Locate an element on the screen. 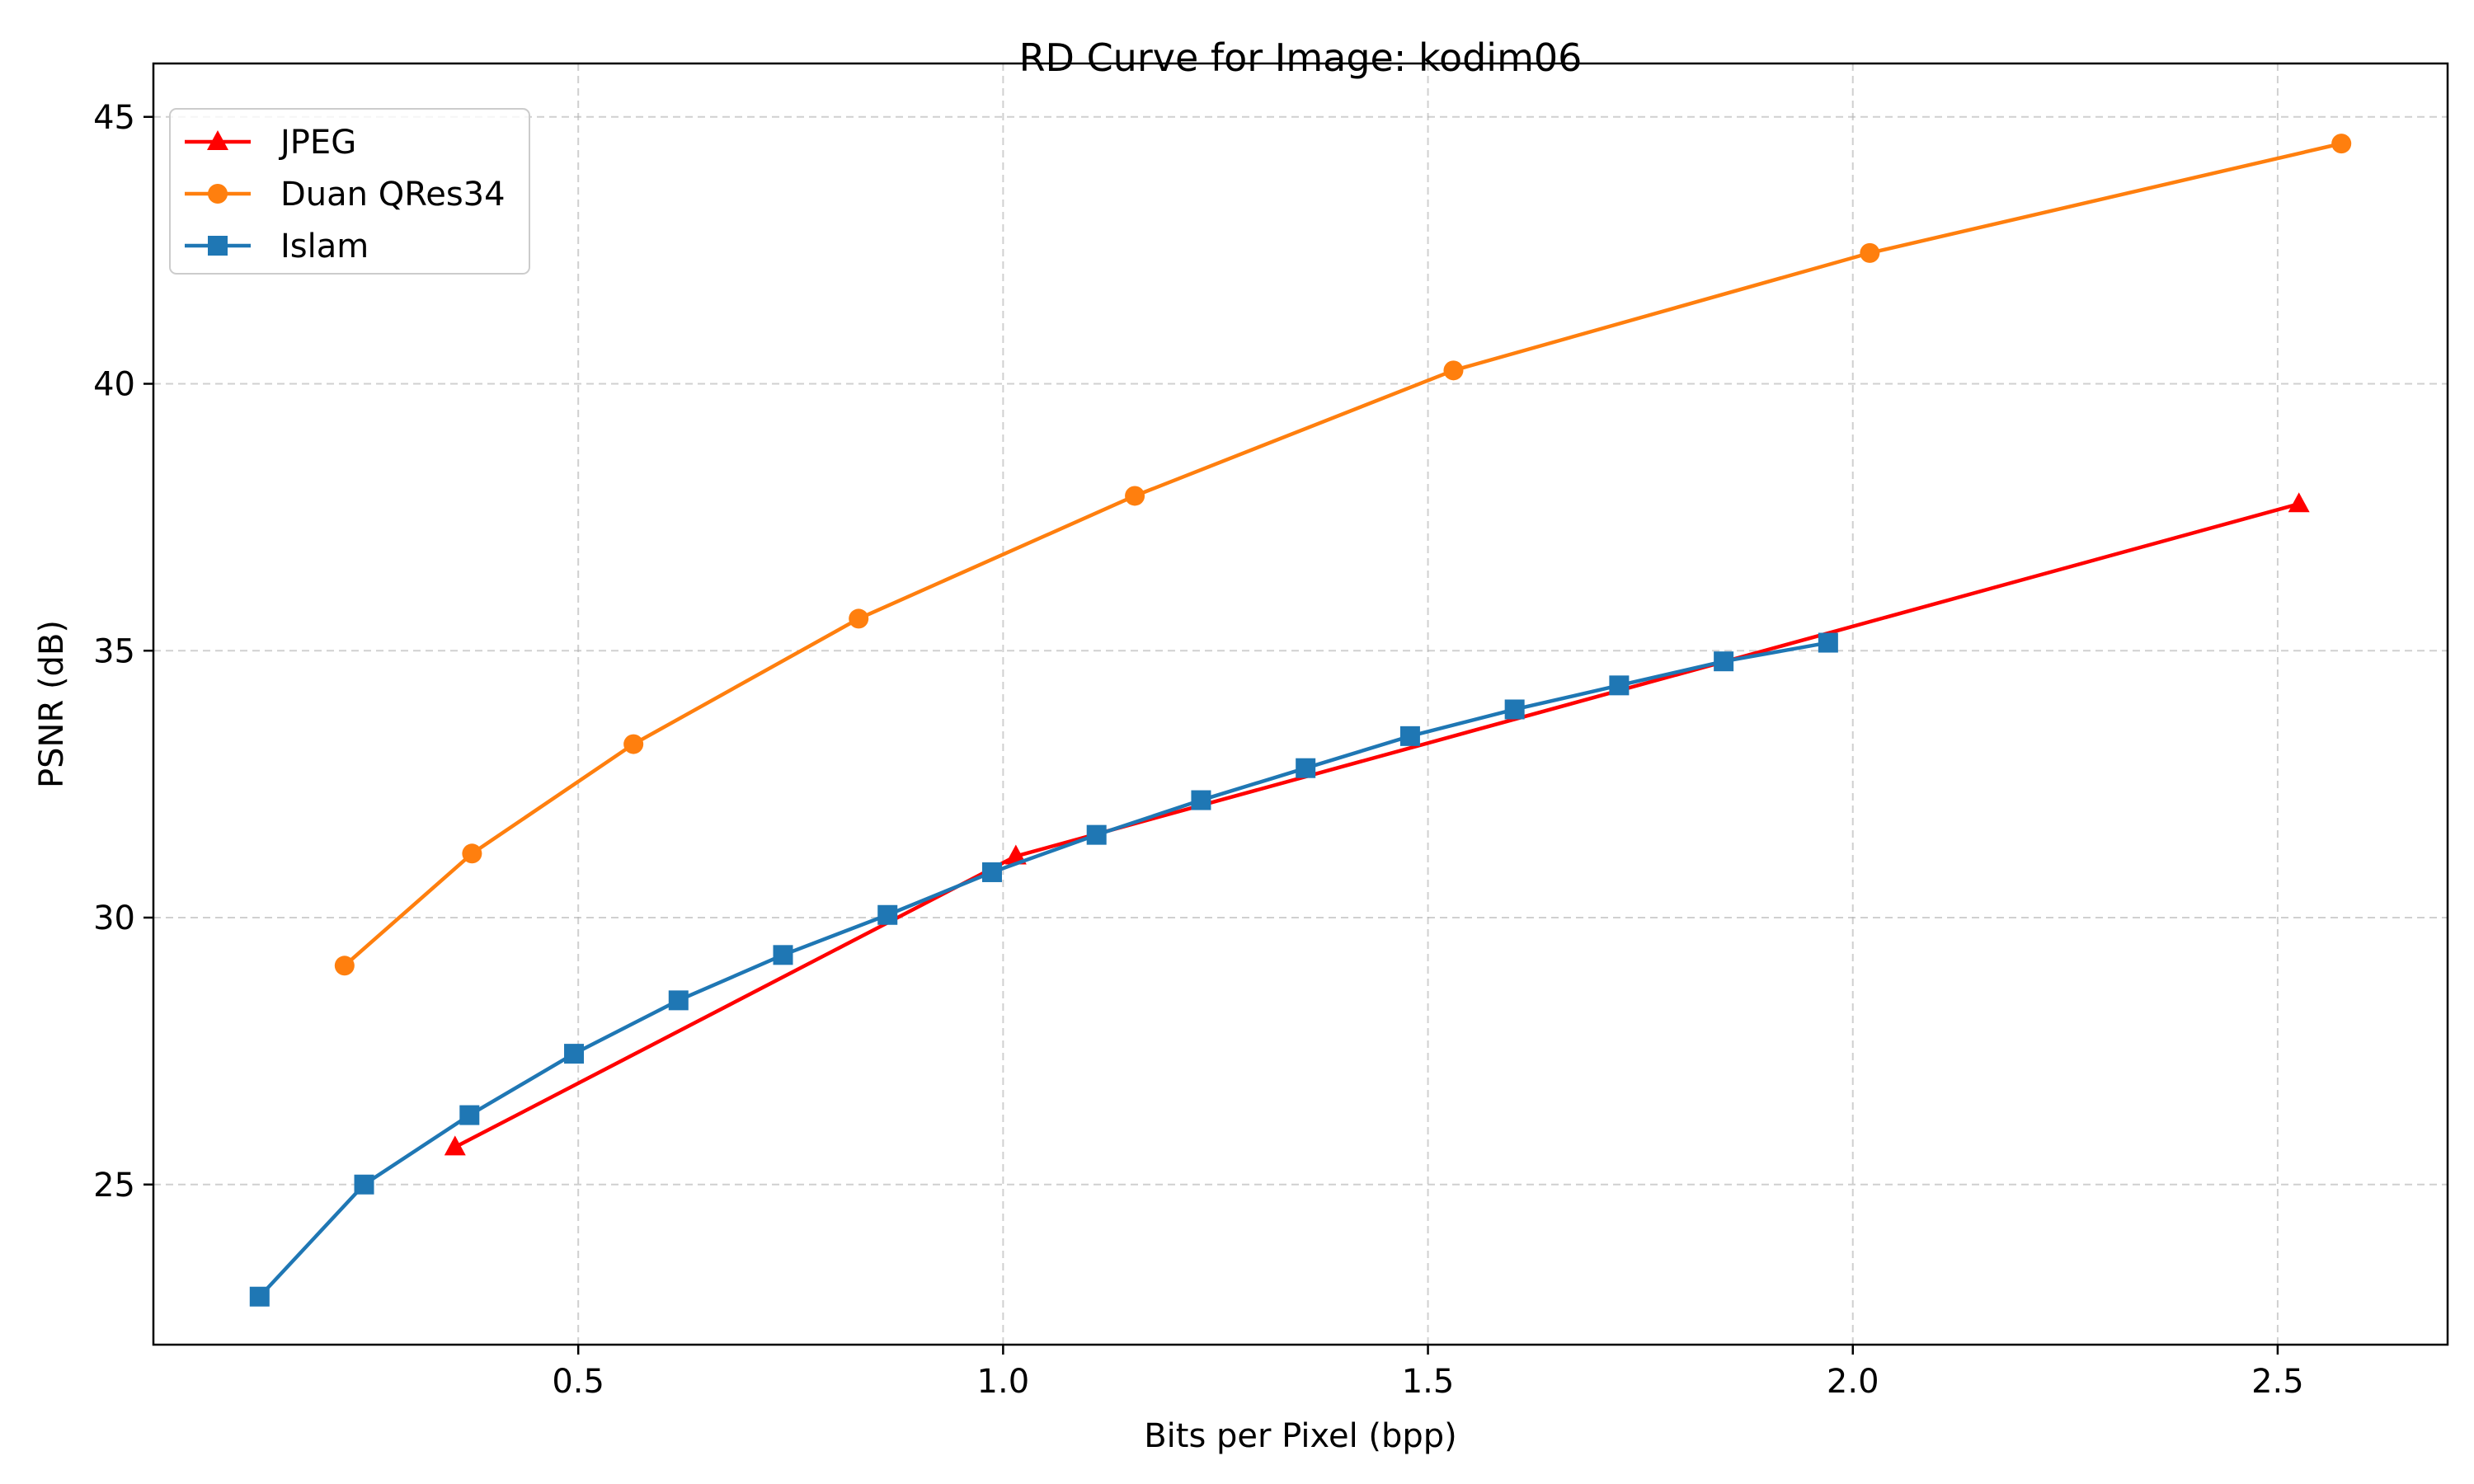 The height and width of the screenshot is (1484, 2474). legend-box is located at coordinates (349, 191).